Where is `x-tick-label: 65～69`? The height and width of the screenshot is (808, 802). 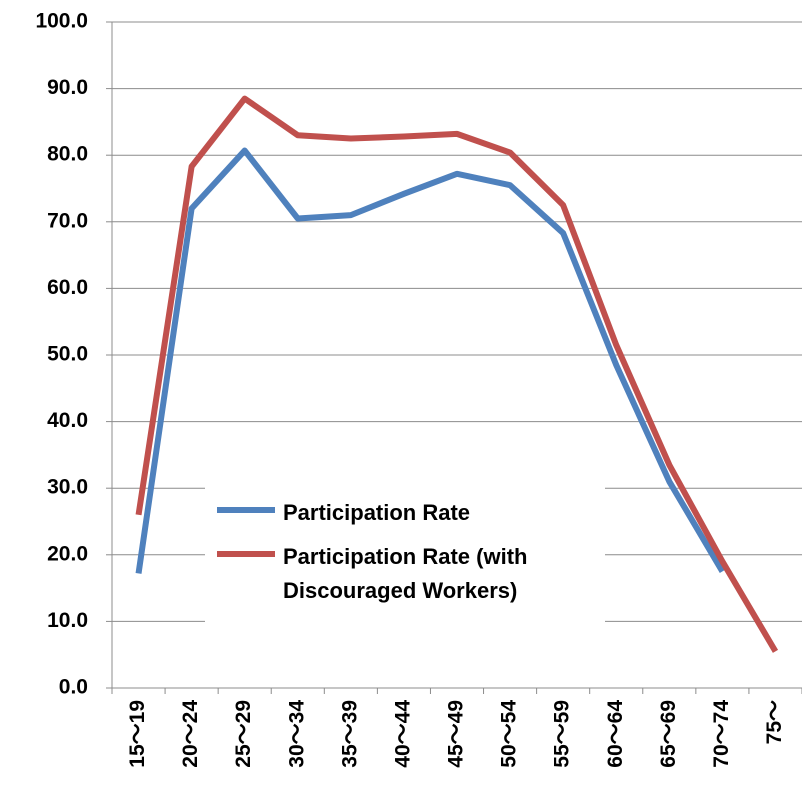
x-tick-label: 65～69 is located at coordinates (668, 734).